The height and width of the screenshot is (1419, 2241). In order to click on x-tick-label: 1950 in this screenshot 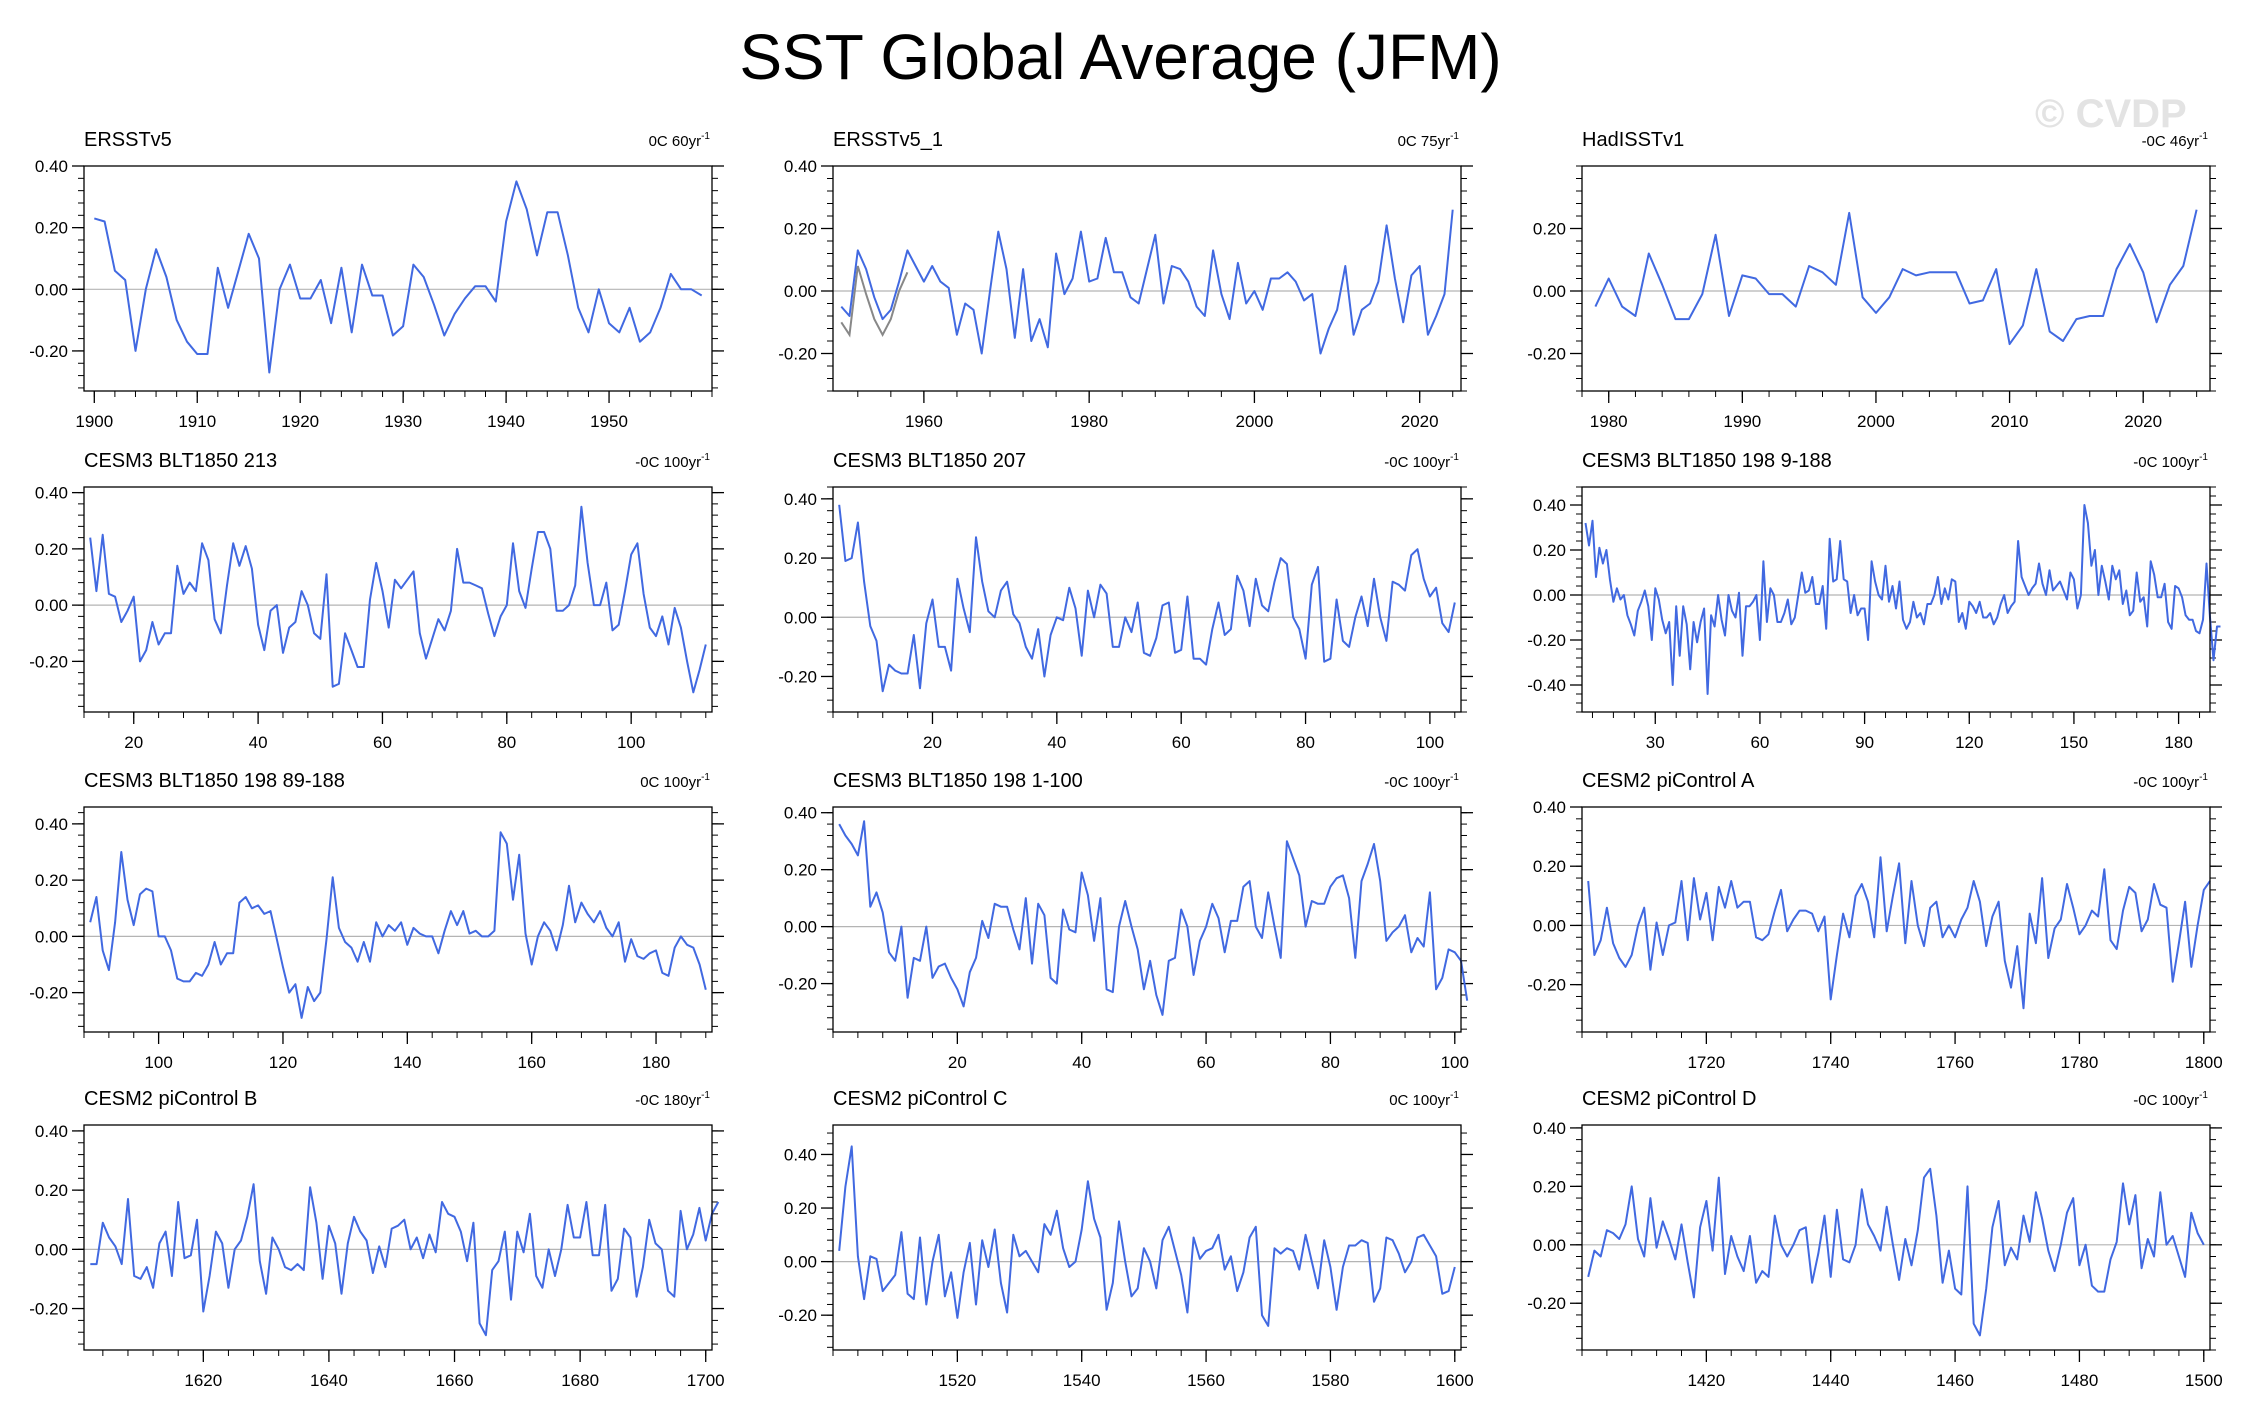, I will do `click(609, 421)`.